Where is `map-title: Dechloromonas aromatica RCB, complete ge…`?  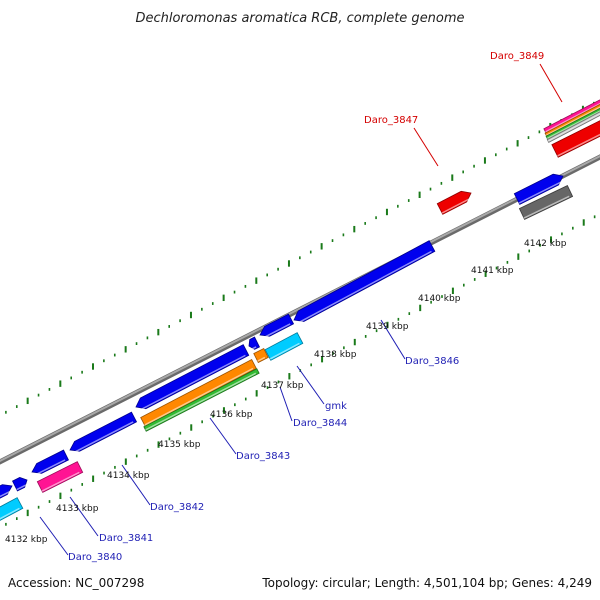 map-title: Dechloromonas aromatica RCB, complete ge… is located at coordinates (299, 18).